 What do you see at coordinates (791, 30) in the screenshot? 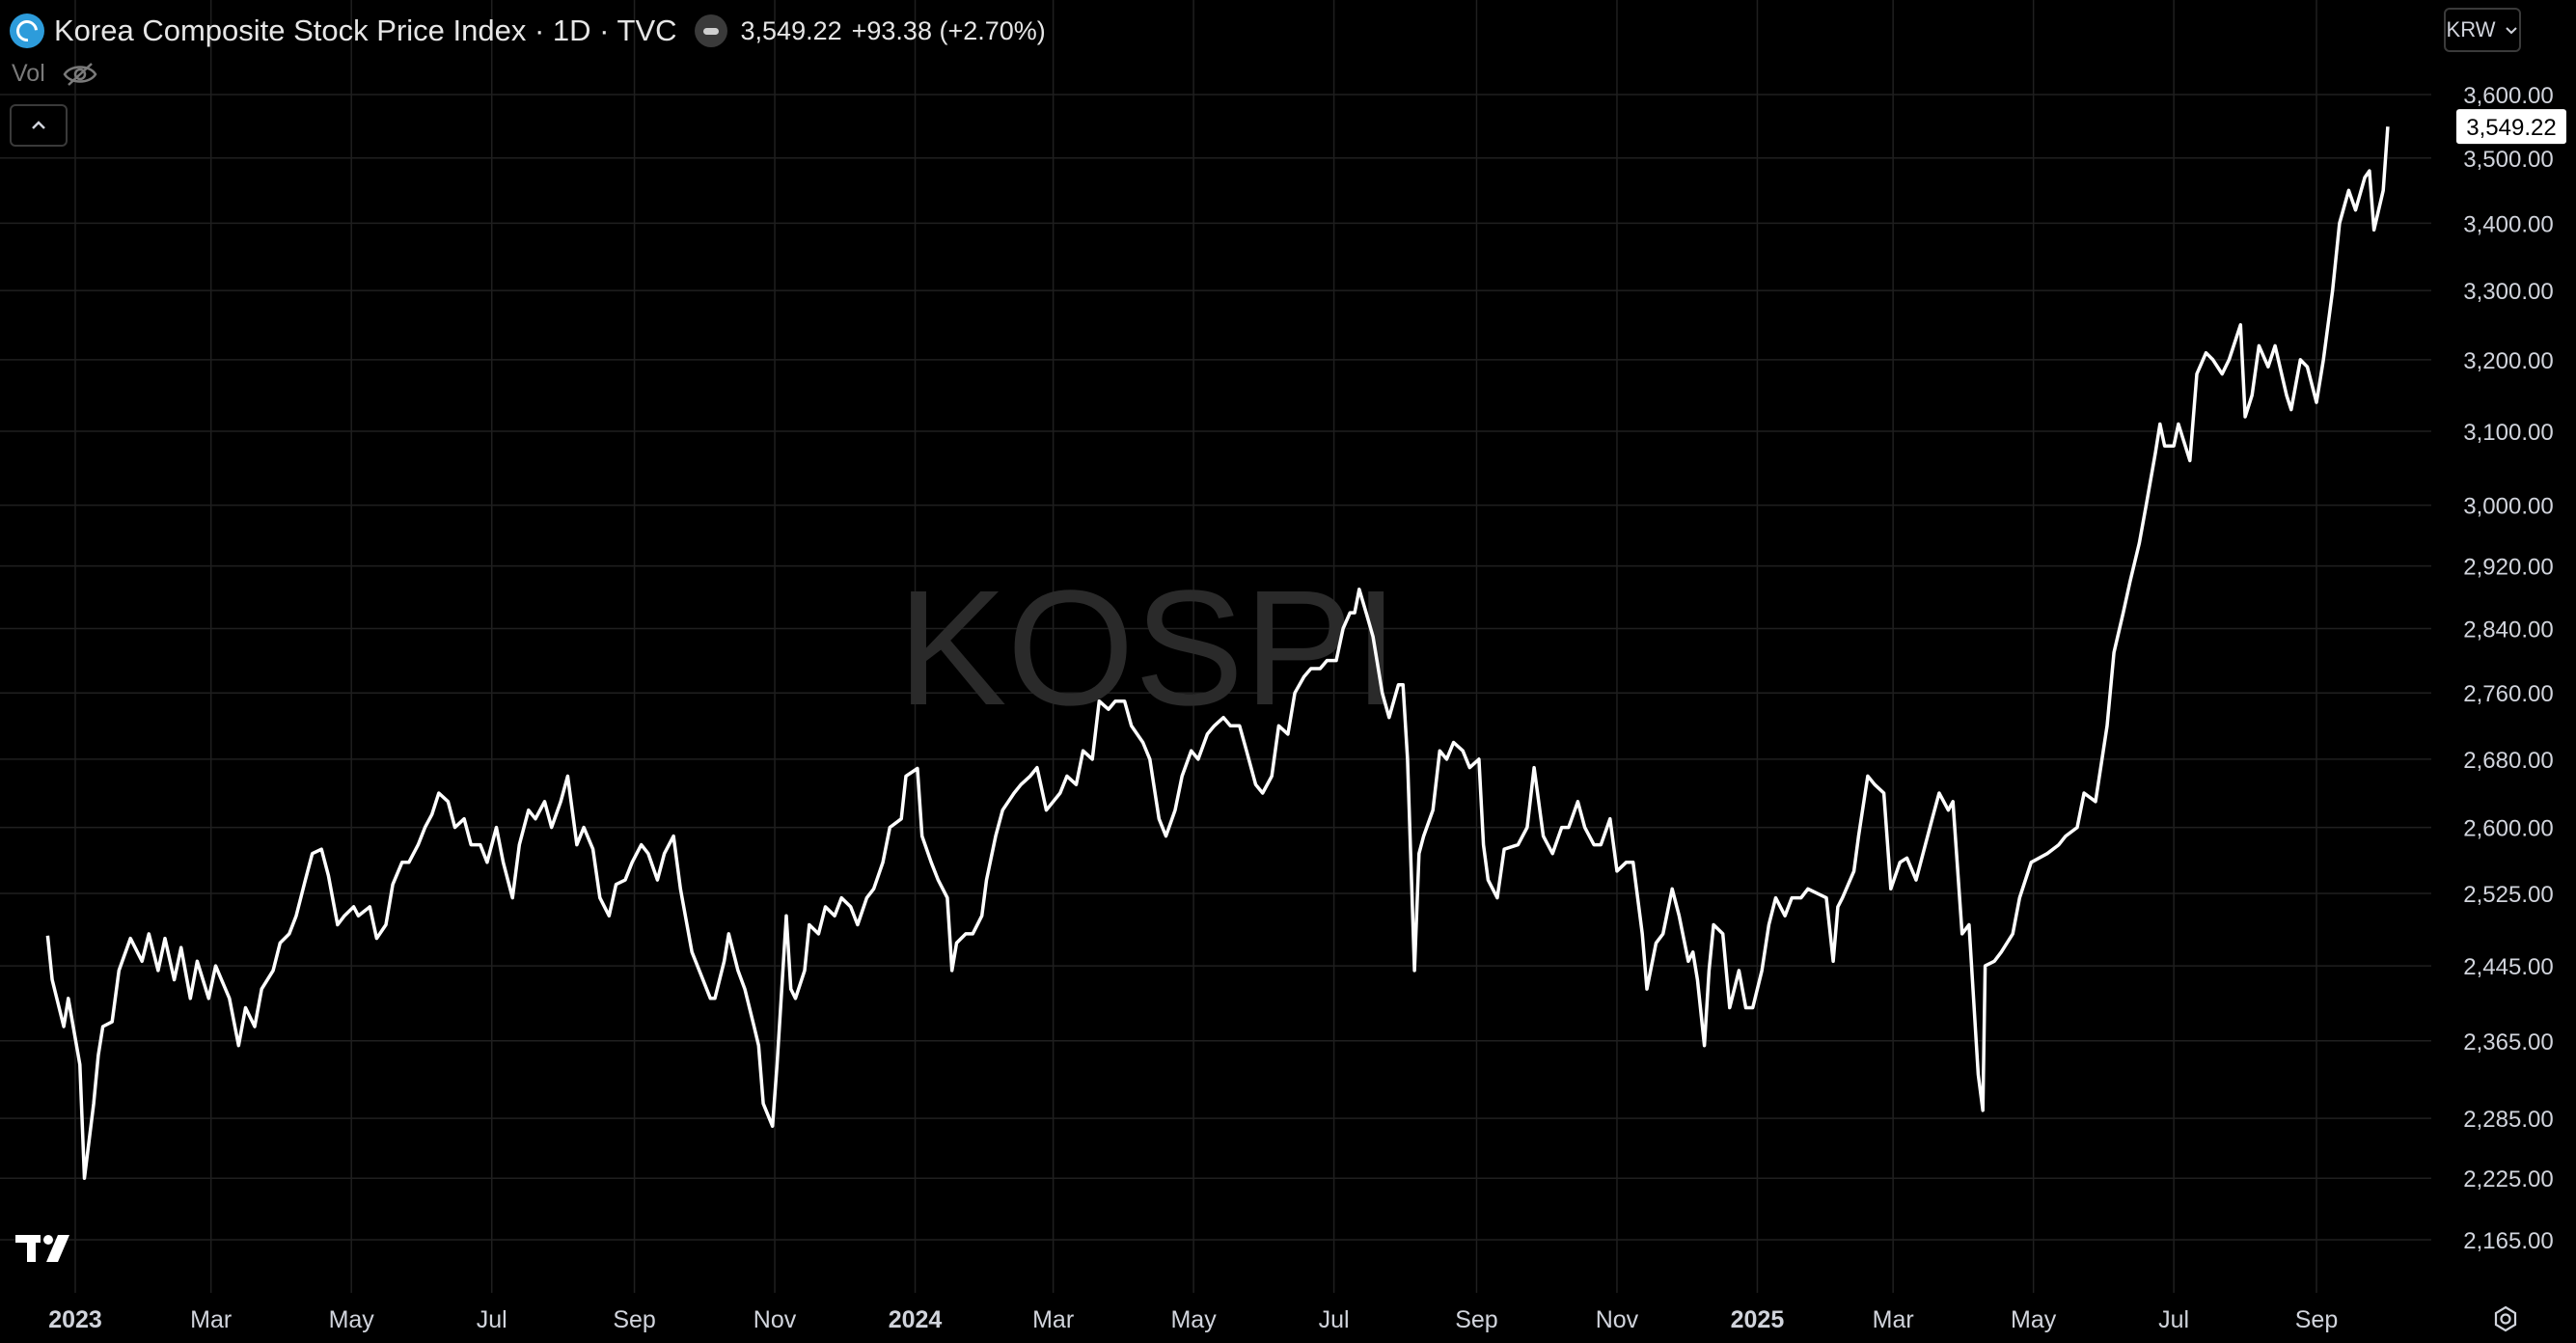
I see `last-price-value: 3,549.22` at bounding box center [791, 30].